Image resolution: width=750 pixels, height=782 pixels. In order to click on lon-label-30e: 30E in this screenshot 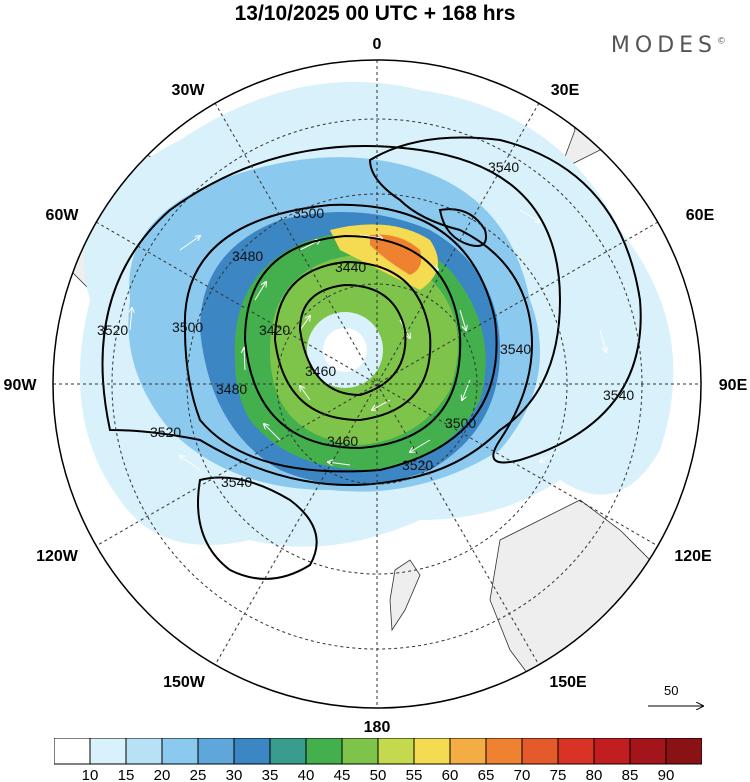, I will do `click(565, 90)`.